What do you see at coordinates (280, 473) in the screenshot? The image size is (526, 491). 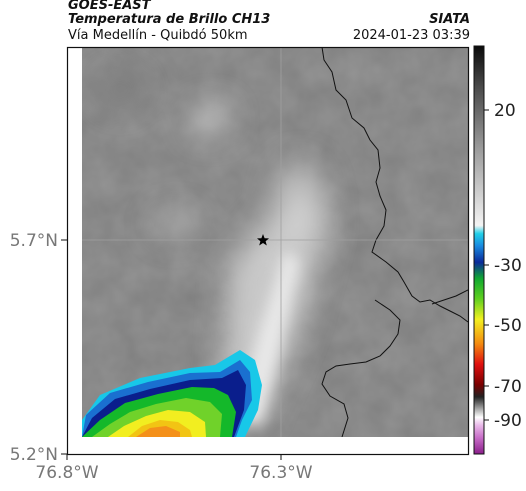 I see `lon-label: 76.3°W` at bounding box center [280, 473].